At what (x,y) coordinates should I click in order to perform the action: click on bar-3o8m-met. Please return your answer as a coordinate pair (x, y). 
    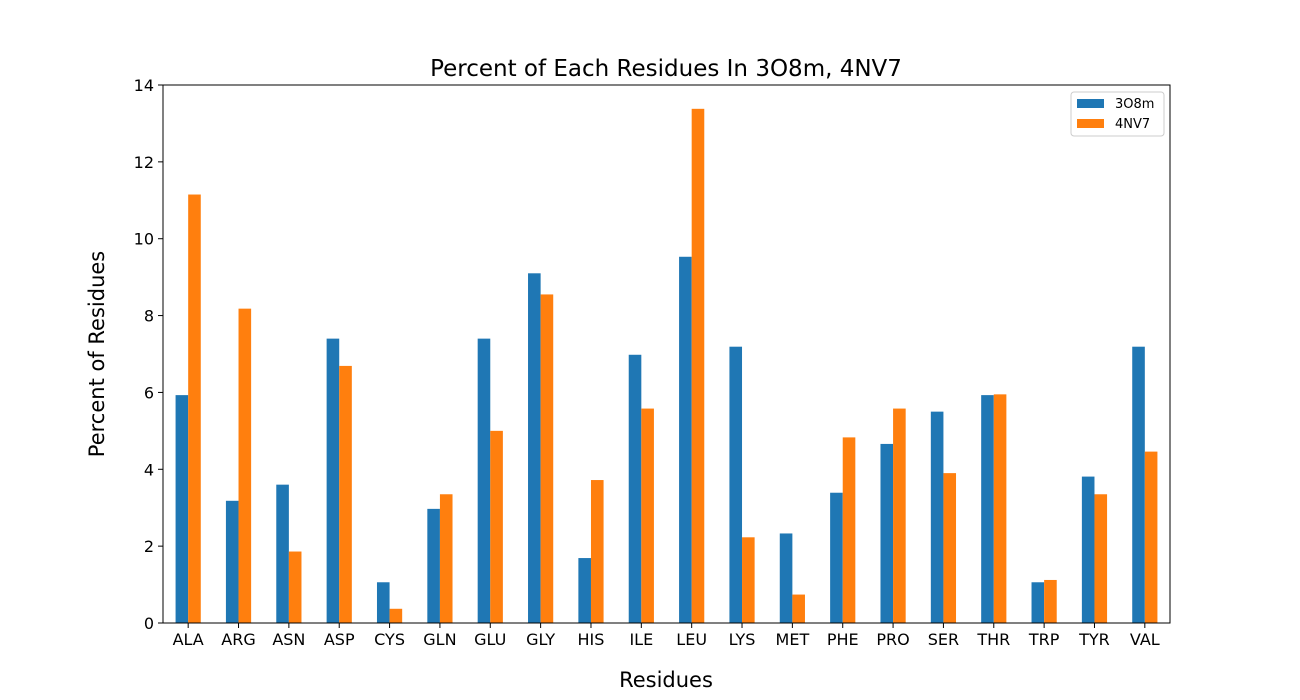
    Looking at the image, I should click on (786, 578).